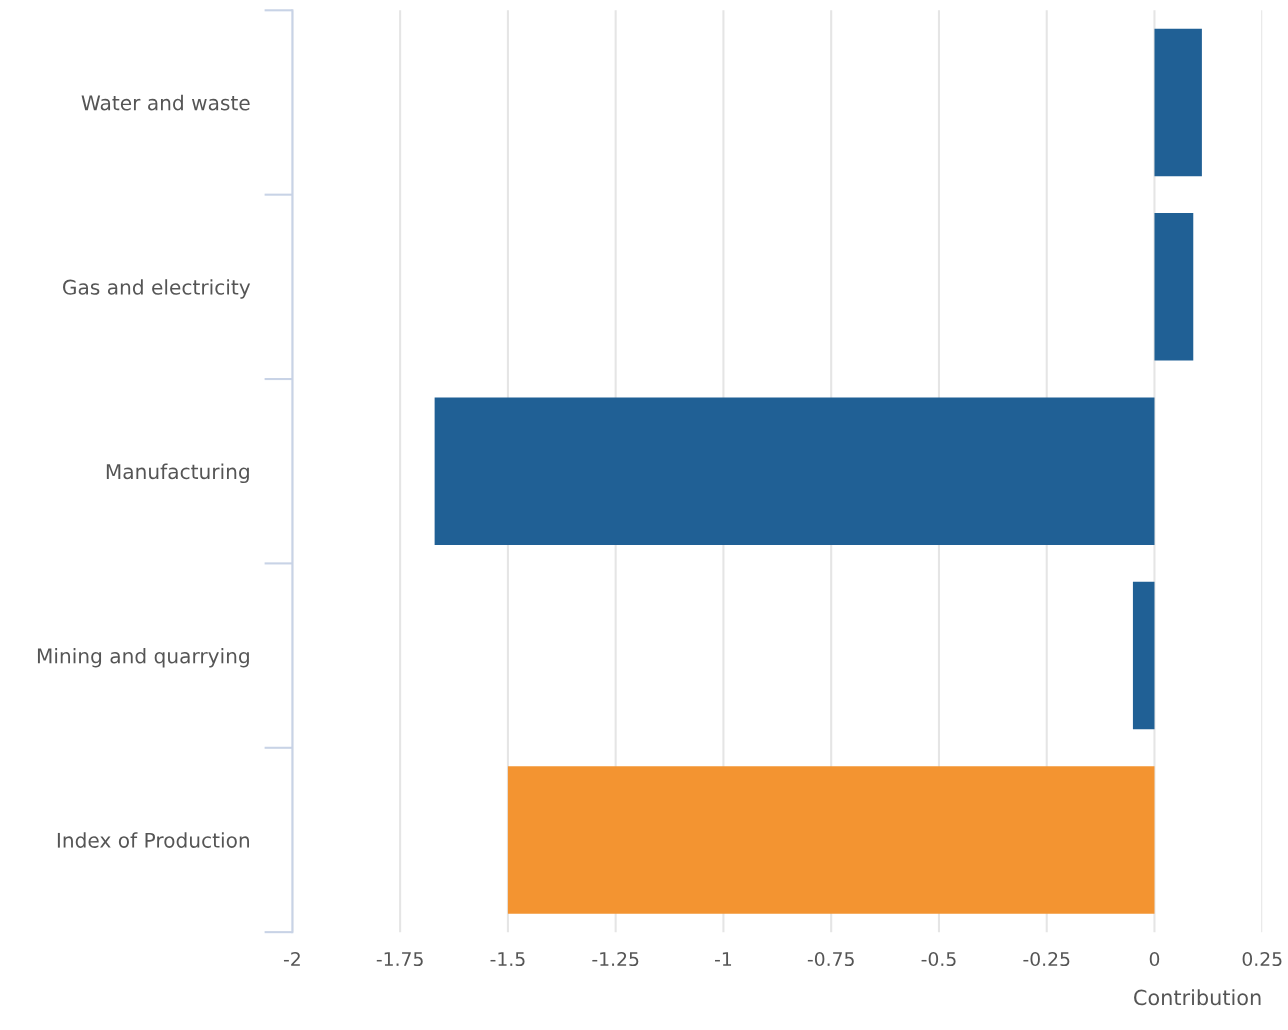 The image size is (1288, 1030). I want to click on x-tick-label: -1, so click(723, 959).